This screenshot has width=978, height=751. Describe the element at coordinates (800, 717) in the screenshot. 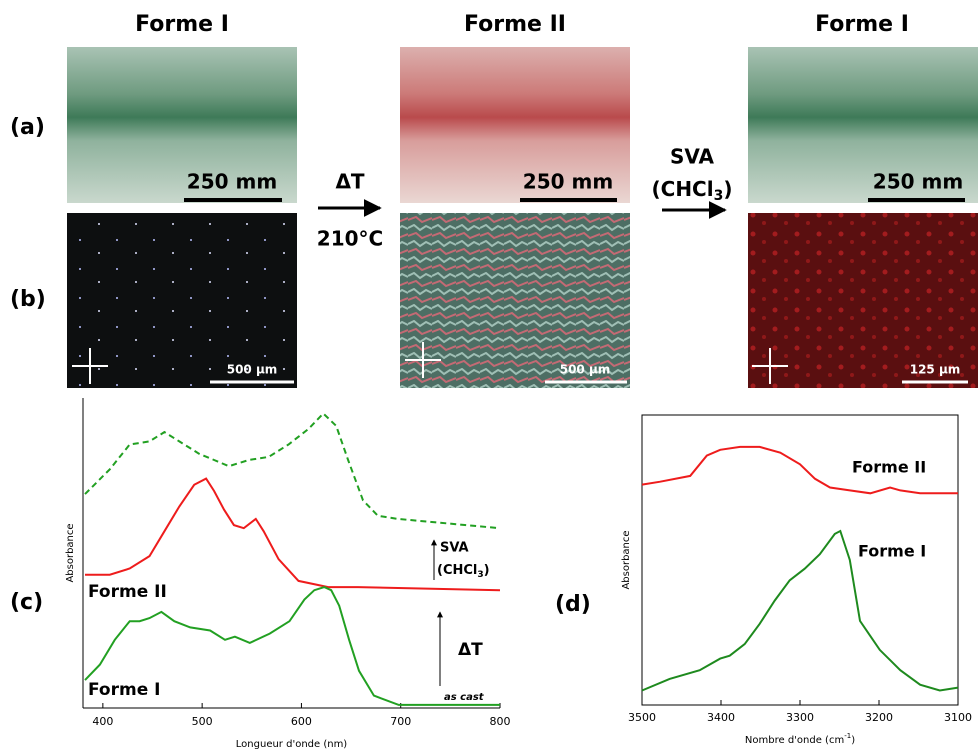

I see `x-tick-label: 3300` at that location.